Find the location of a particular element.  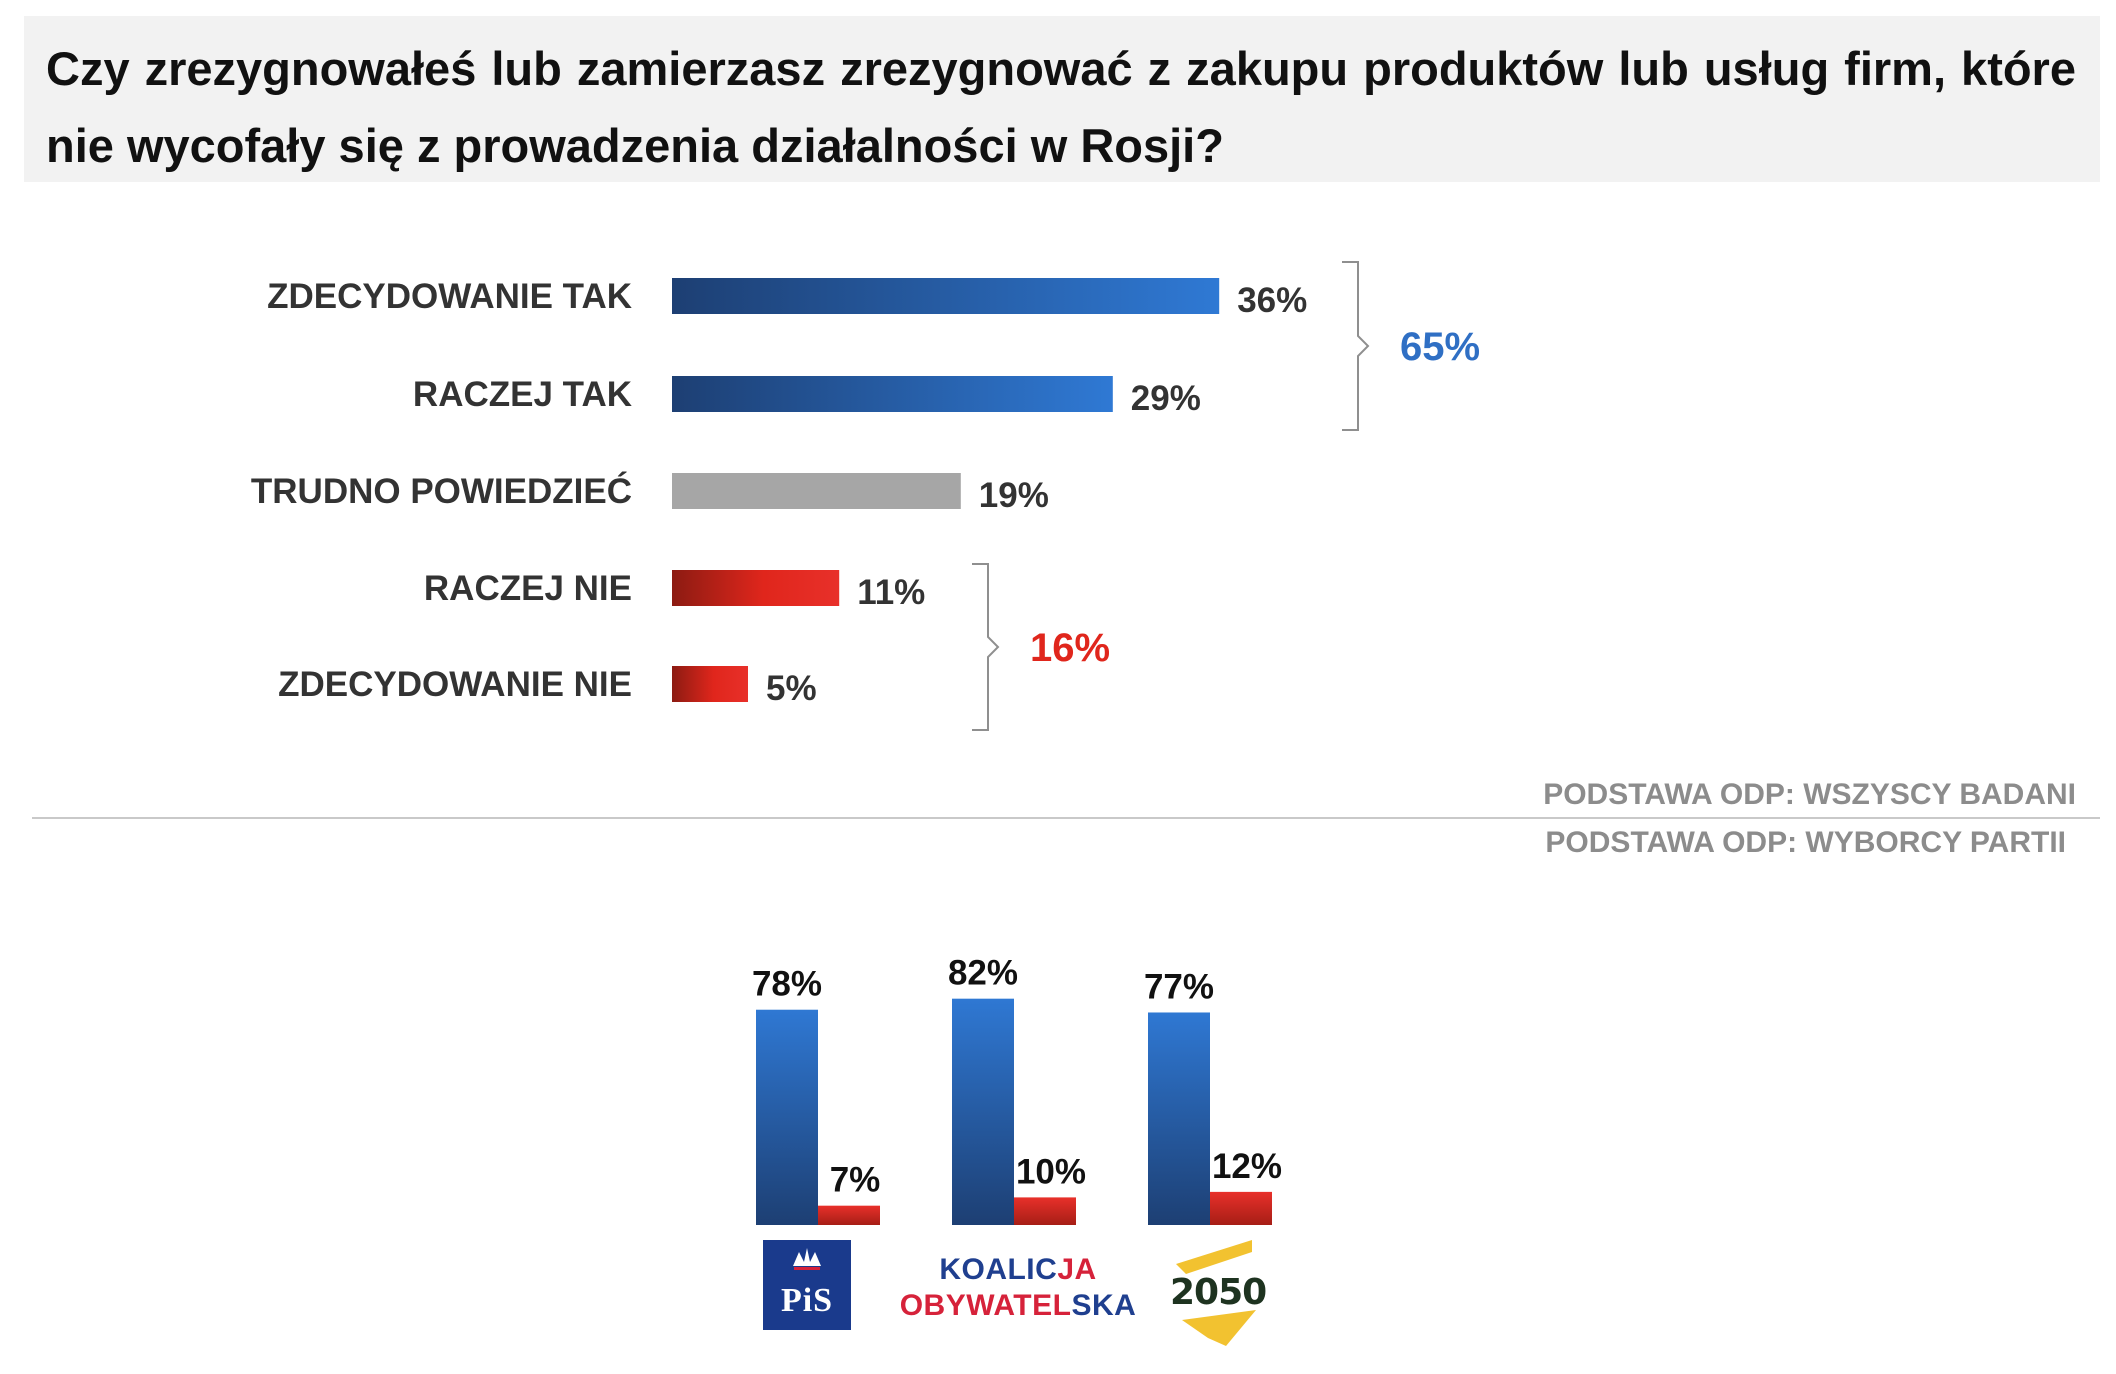

bar-label: ZDECYDOWANIE TAK is located at coordinates (449, 296).